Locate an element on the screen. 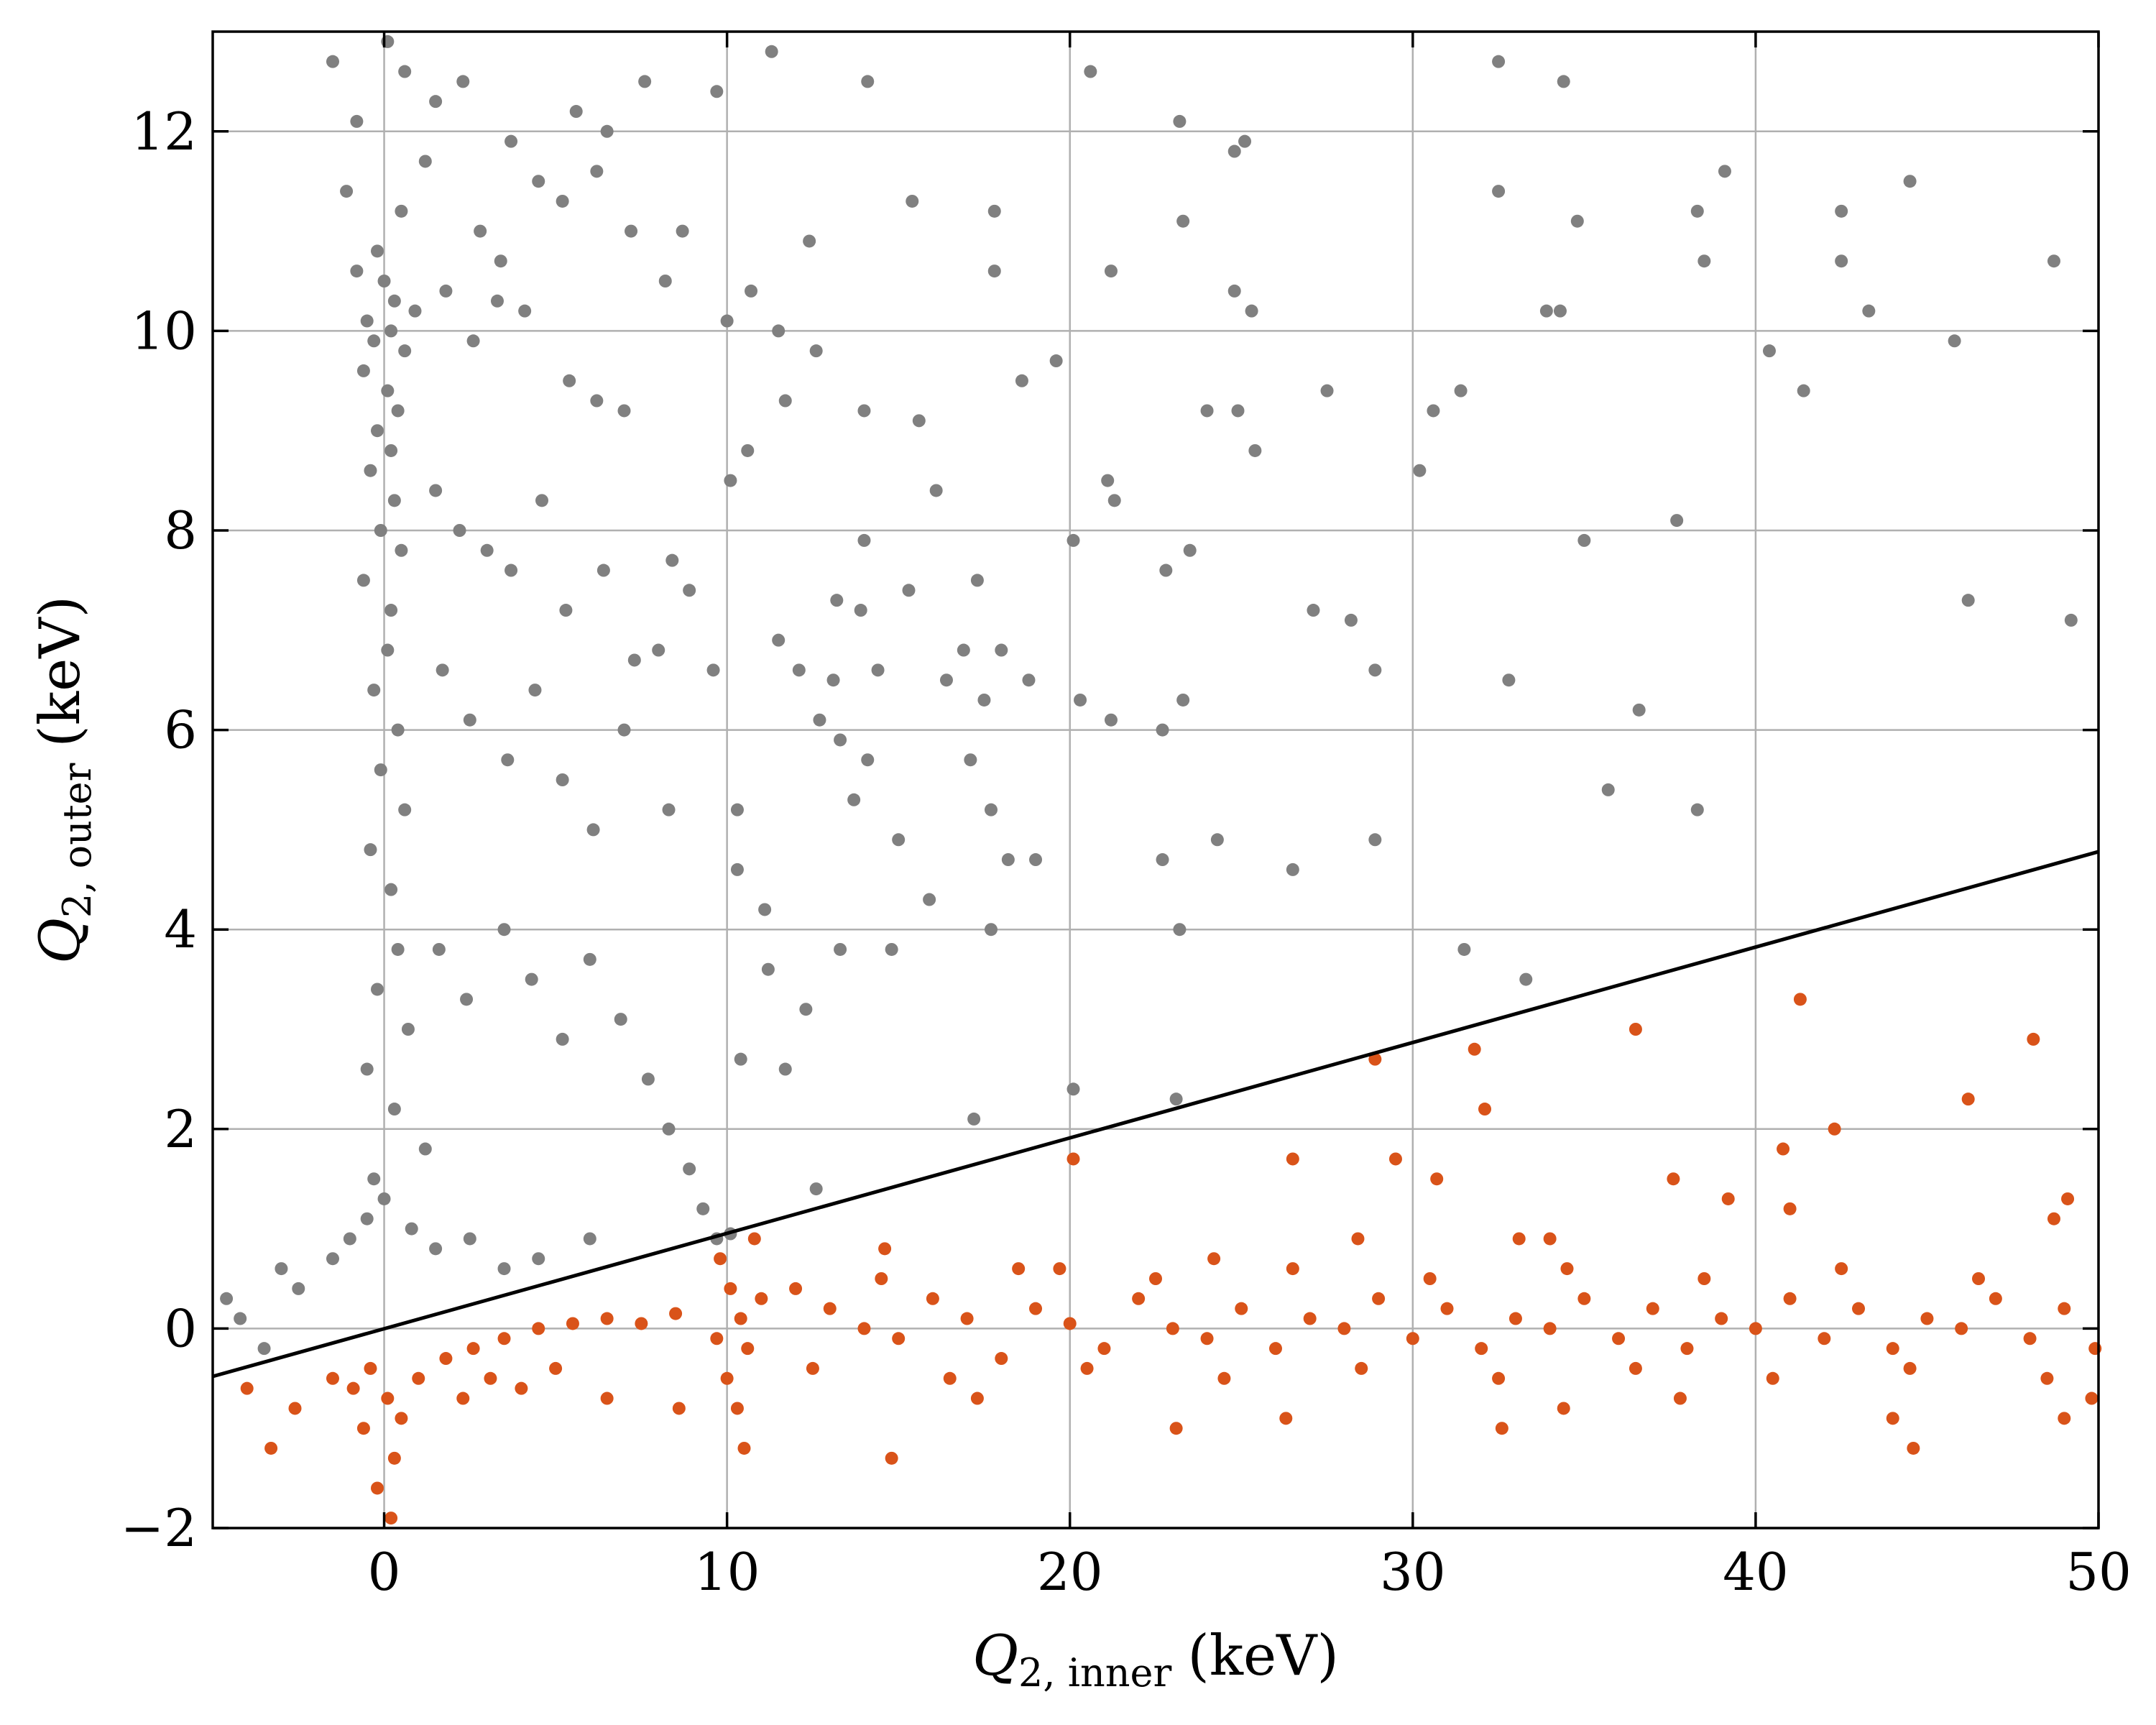 This screenshot has width=2156, height=1725. x-tick-label: 40 is located at coordinates (1756, 1572).